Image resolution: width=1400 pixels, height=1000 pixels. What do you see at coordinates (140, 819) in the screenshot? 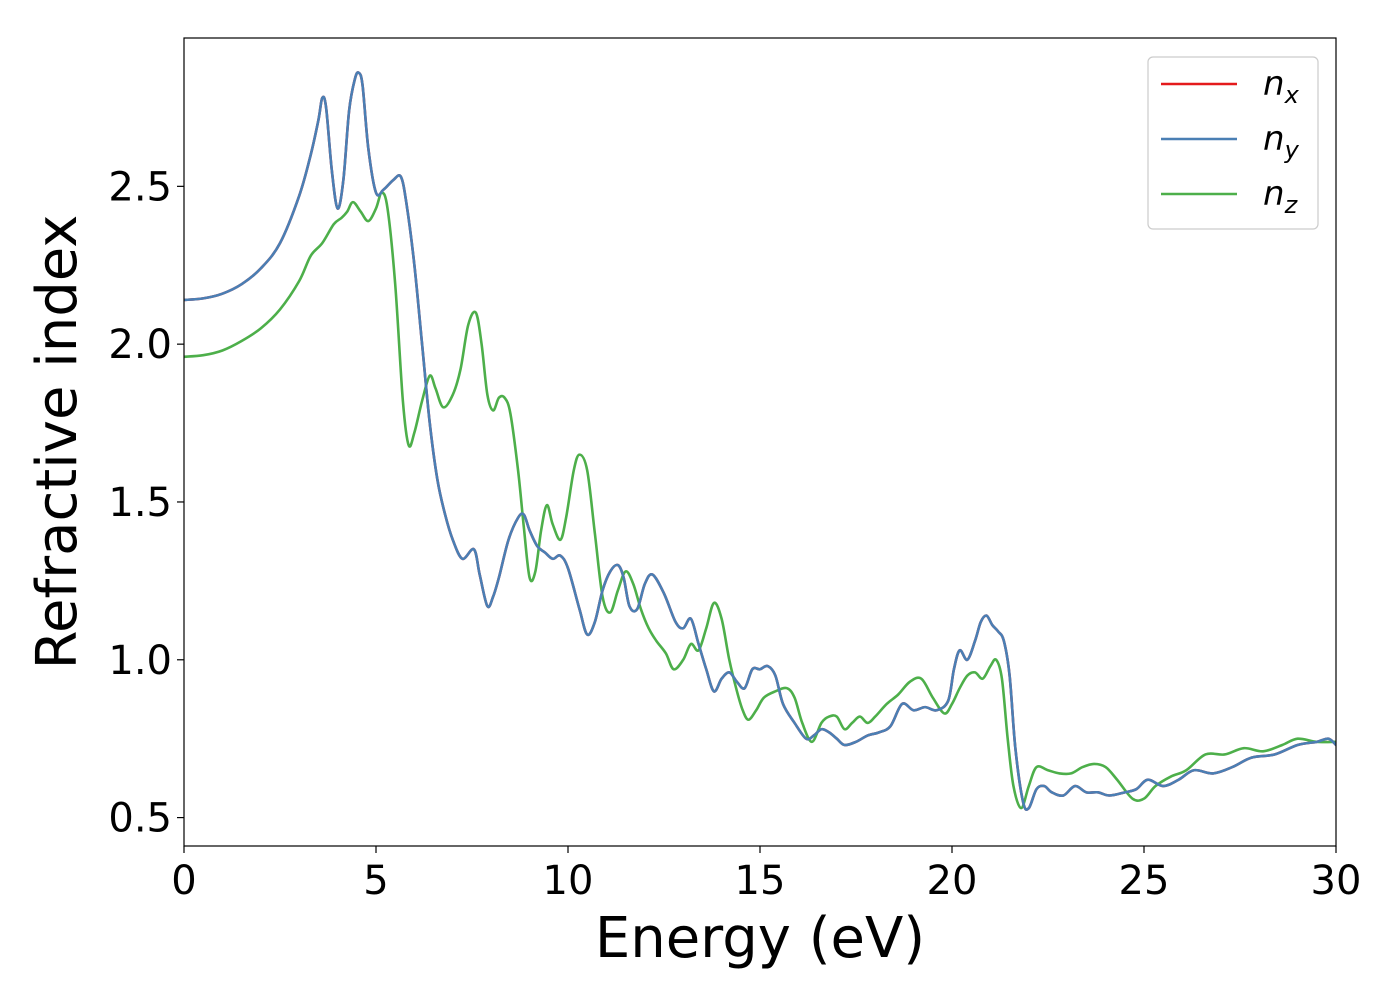
I see `y-tick-label: 0.5` at bounding box center [140, 819].